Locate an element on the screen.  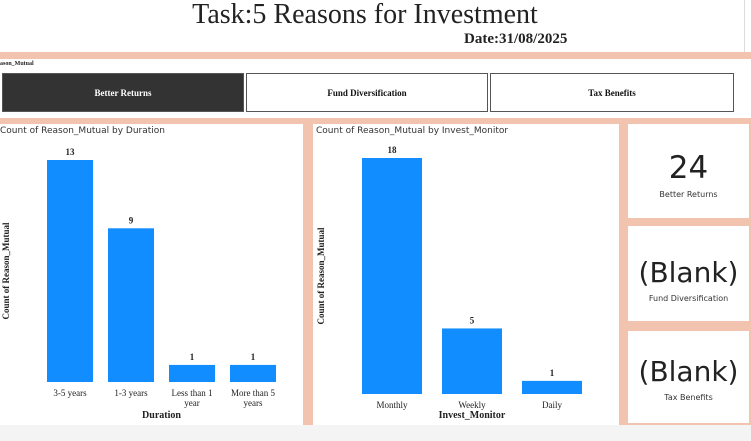
tick-label: More than 5 years is located at coordinates (253, 398).